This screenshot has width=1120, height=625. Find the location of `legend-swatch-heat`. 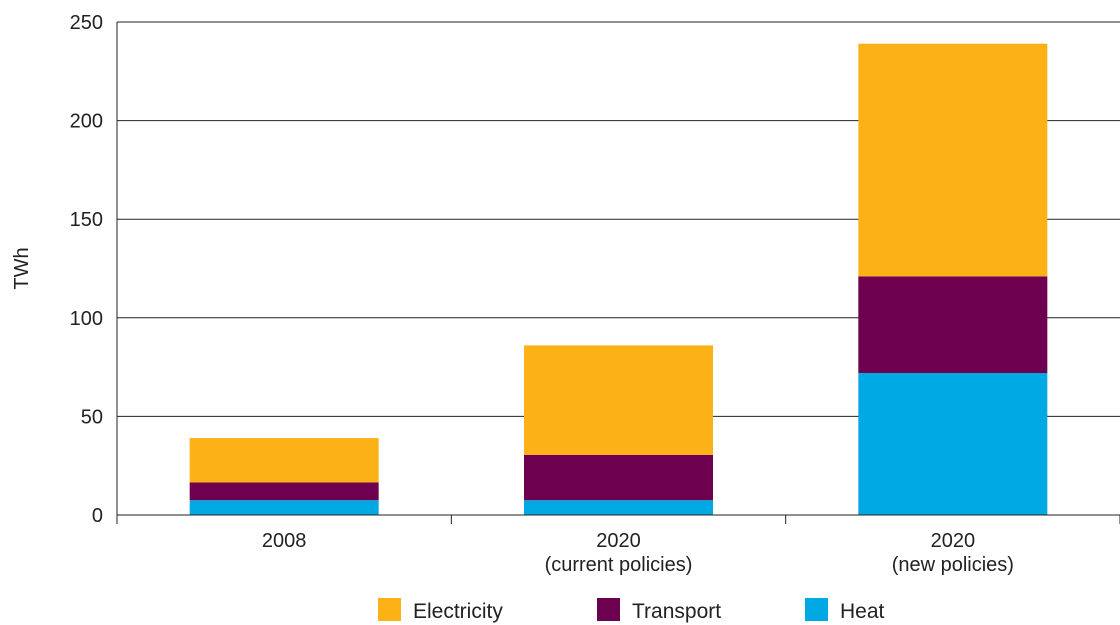

legend-swatch-heat is located at coordinates (816, 609).